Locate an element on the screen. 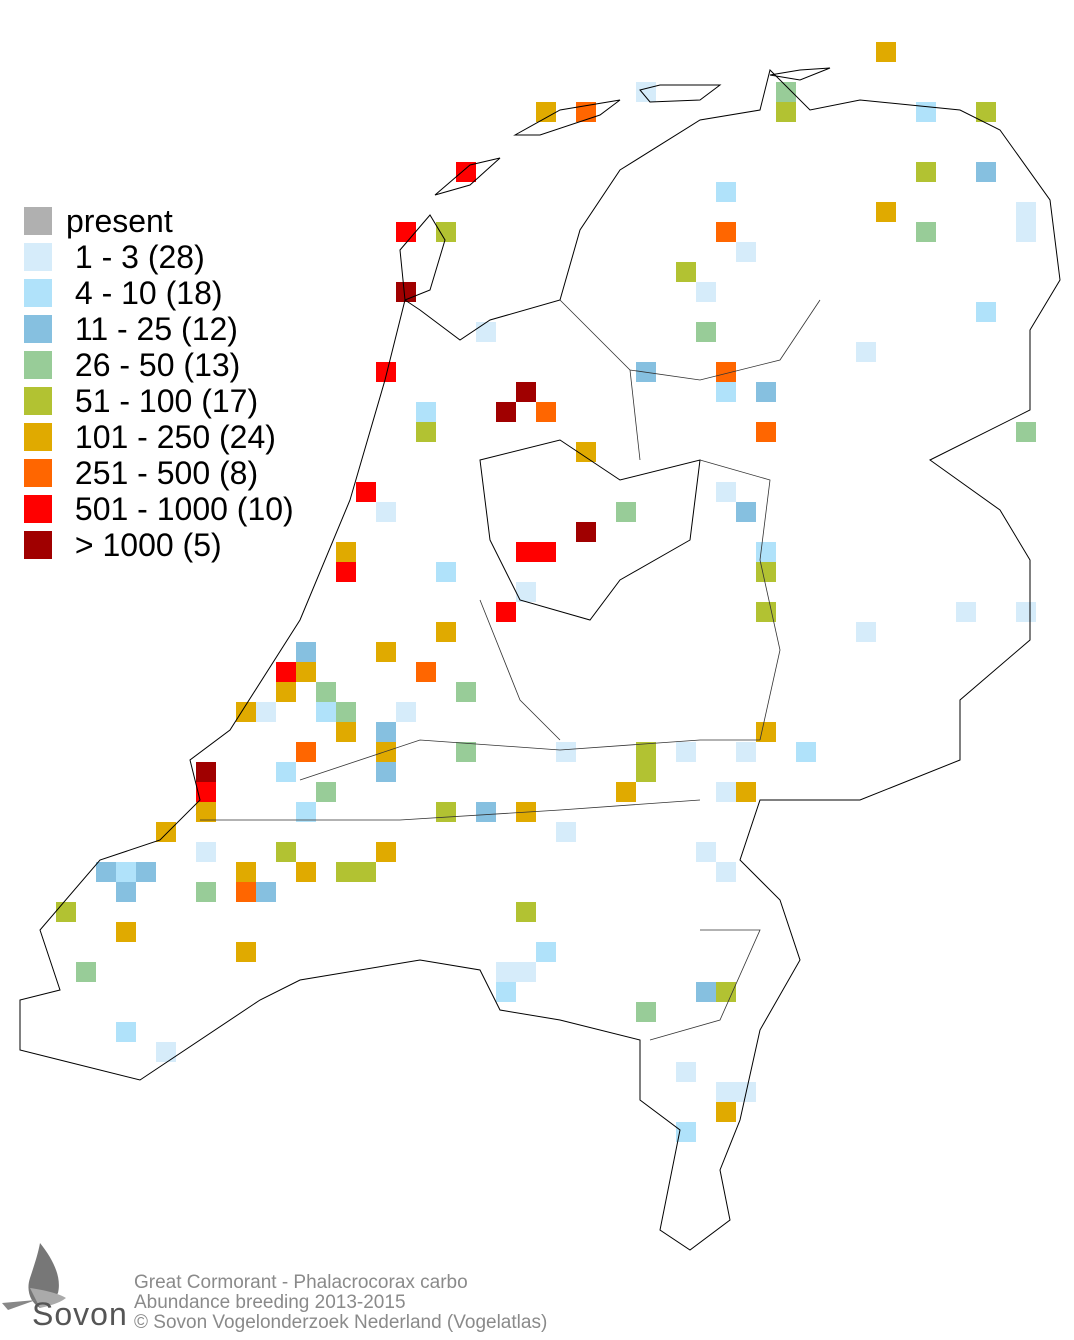 The height and width of the screenshot is (1340, 1074). terschelling-island is located at coordinates (567, 117).